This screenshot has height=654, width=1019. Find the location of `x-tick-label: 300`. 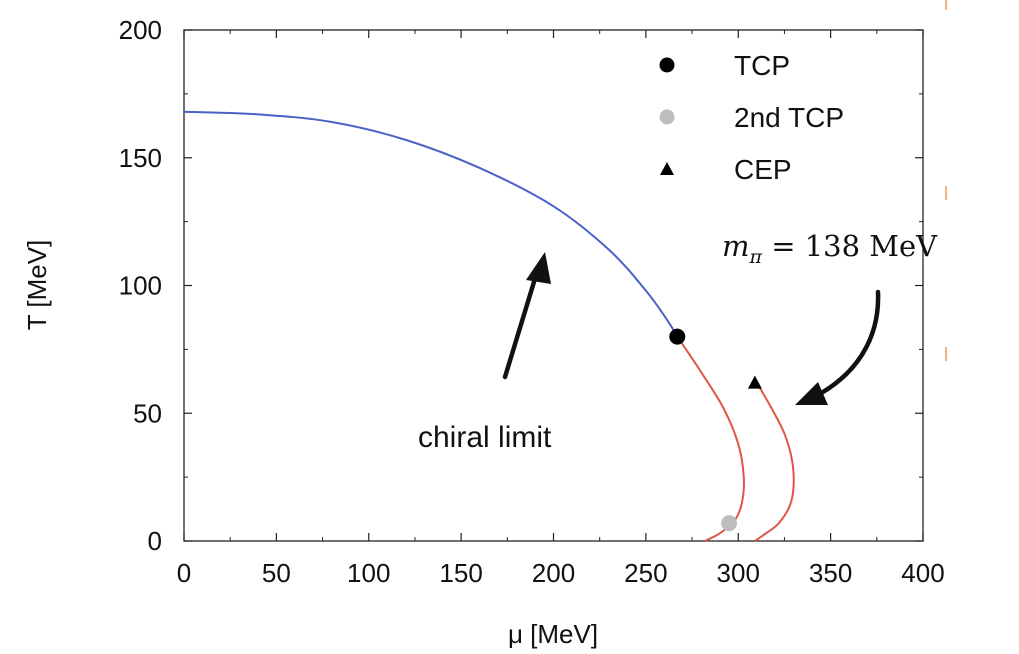

x-tick-label: 300 is located at coordinates (738, 573).